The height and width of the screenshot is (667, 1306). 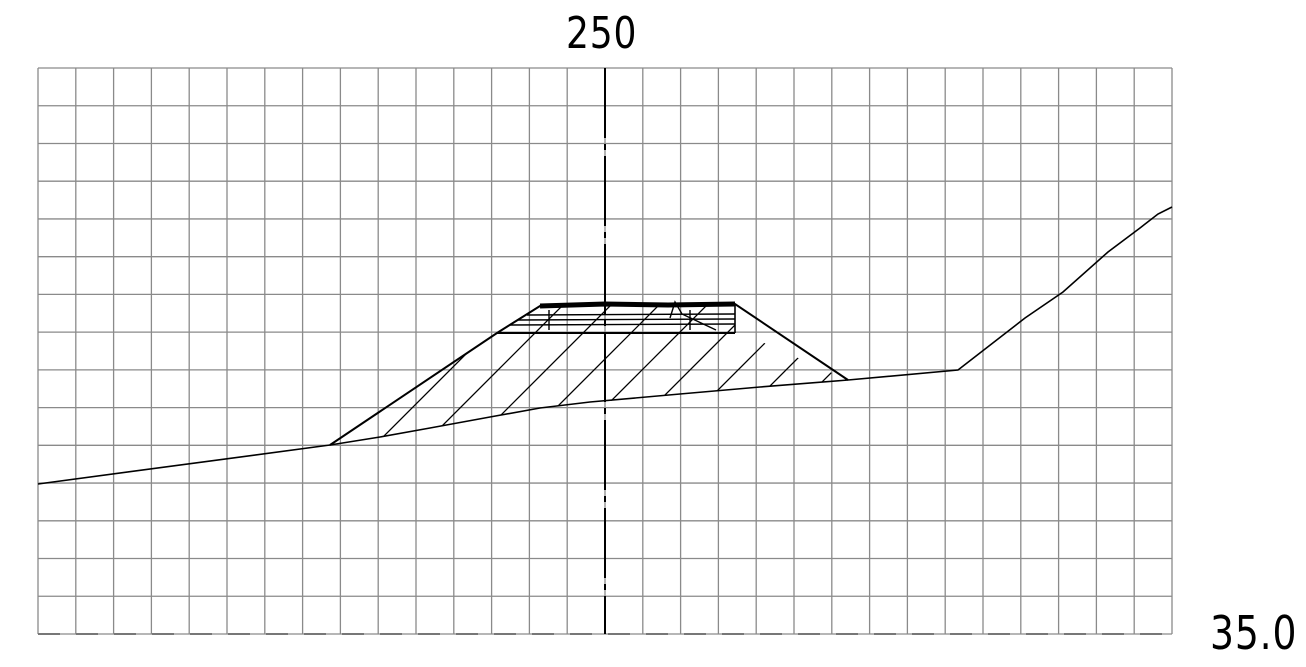 I want to click on pavement-layers, so click(x=616, y=317).